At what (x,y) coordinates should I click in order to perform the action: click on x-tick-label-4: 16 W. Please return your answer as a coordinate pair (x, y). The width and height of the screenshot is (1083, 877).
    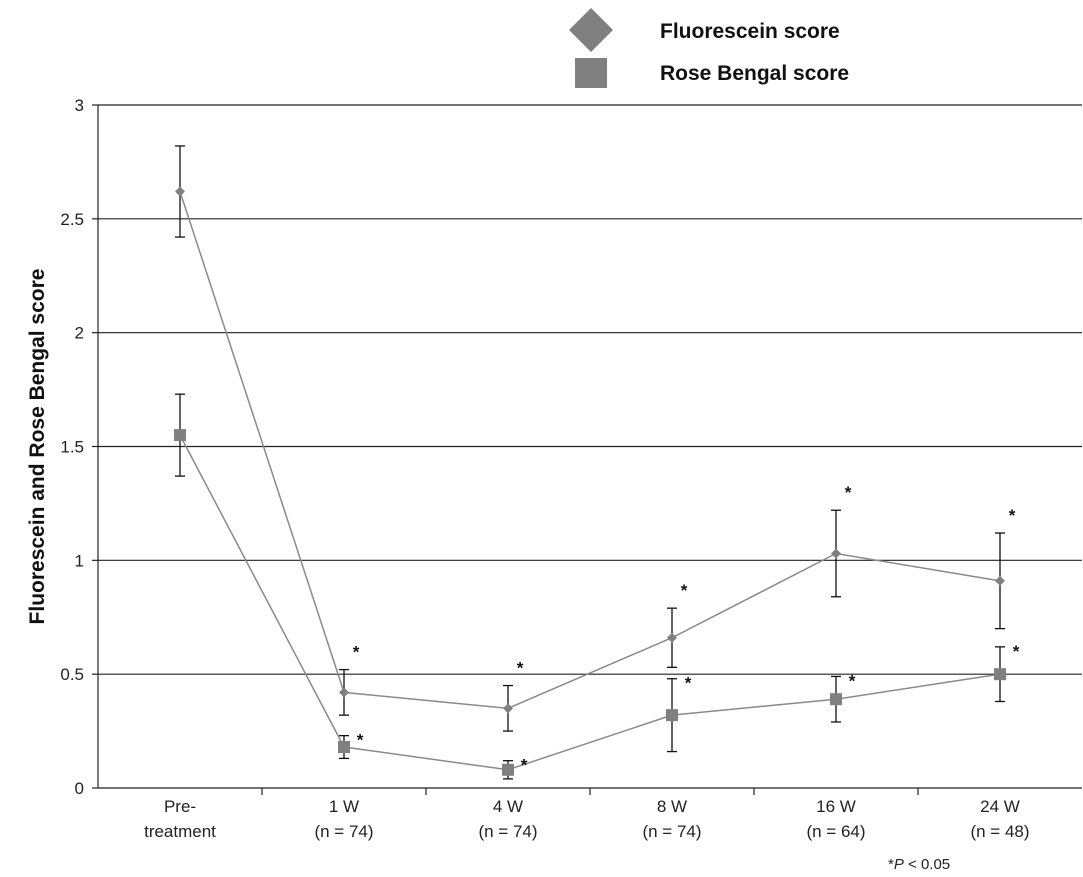
    Looking at the image, I should click on (836, 806).